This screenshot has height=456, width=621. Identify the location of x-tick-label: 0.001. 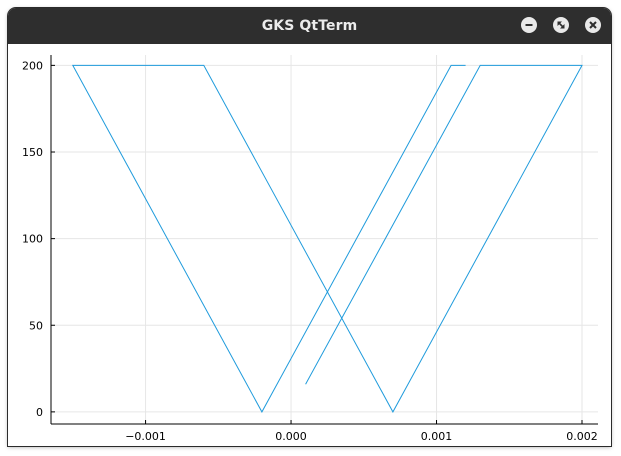
(437, 436).